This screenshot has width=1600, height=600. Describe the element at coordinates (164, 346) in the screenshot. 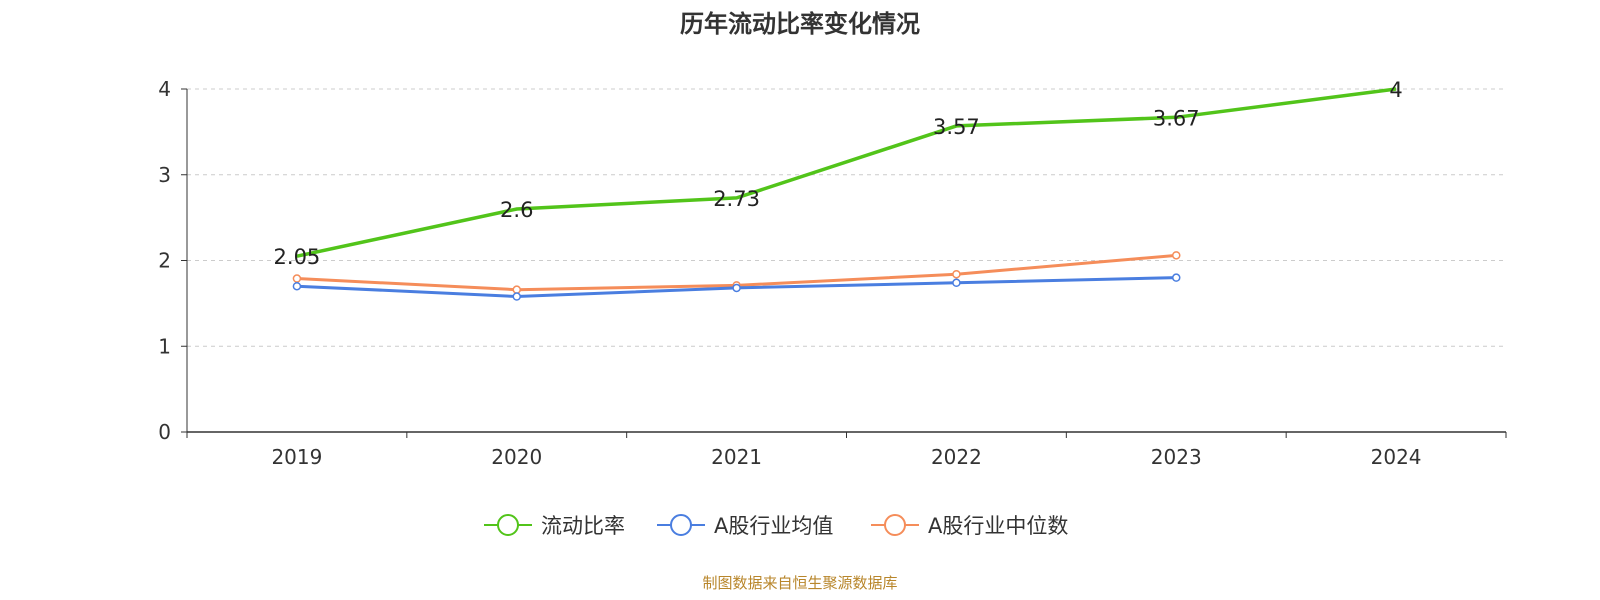

I see `y-tick-label: 1` at that location.